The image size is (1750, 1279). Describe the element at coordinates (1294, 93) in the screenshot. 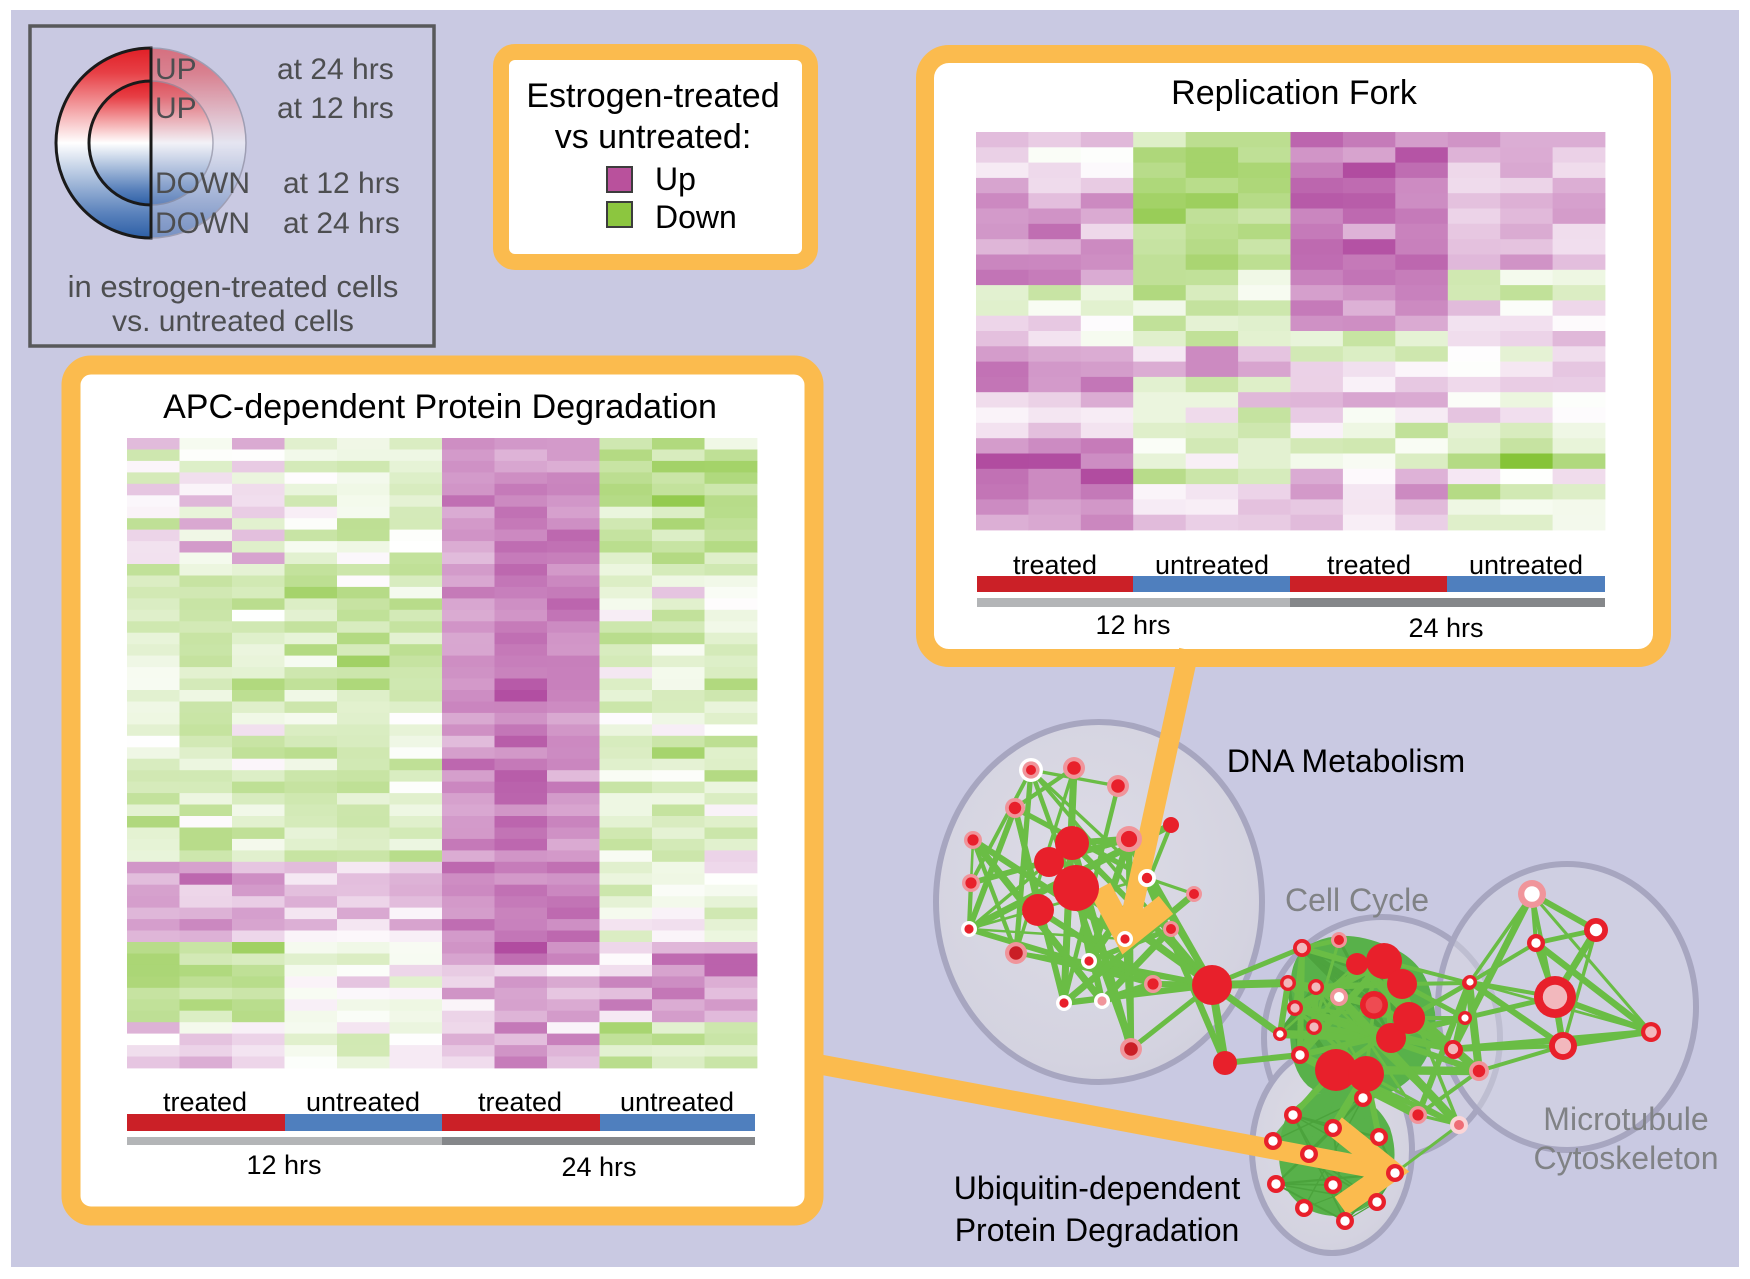

I see `svg-text: Replication Fork` at that location.